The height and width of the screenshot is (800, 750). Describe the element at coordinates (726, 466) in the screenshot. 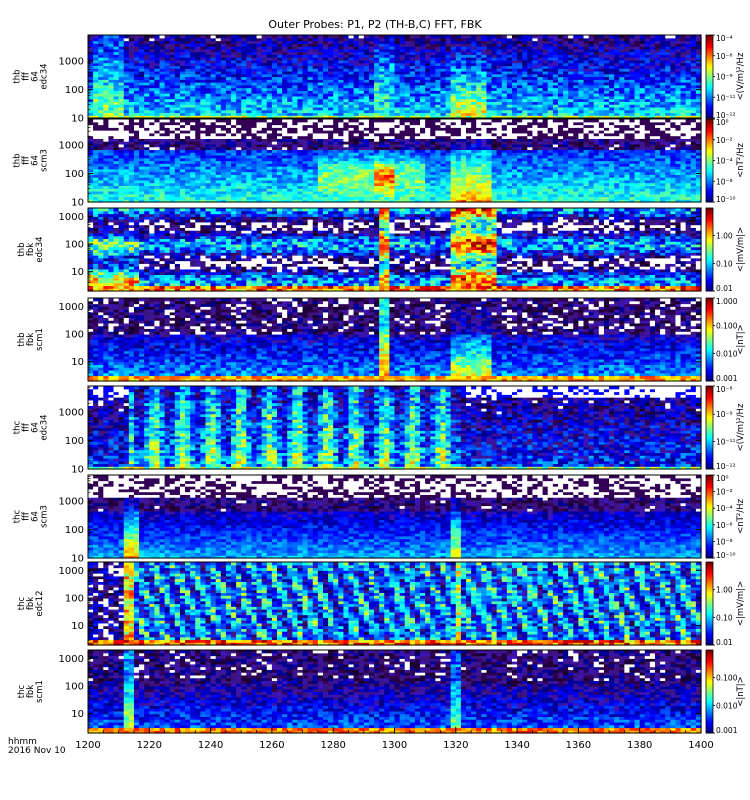

I see `colorbar-tick-label: 10⁻¹²` at that location.